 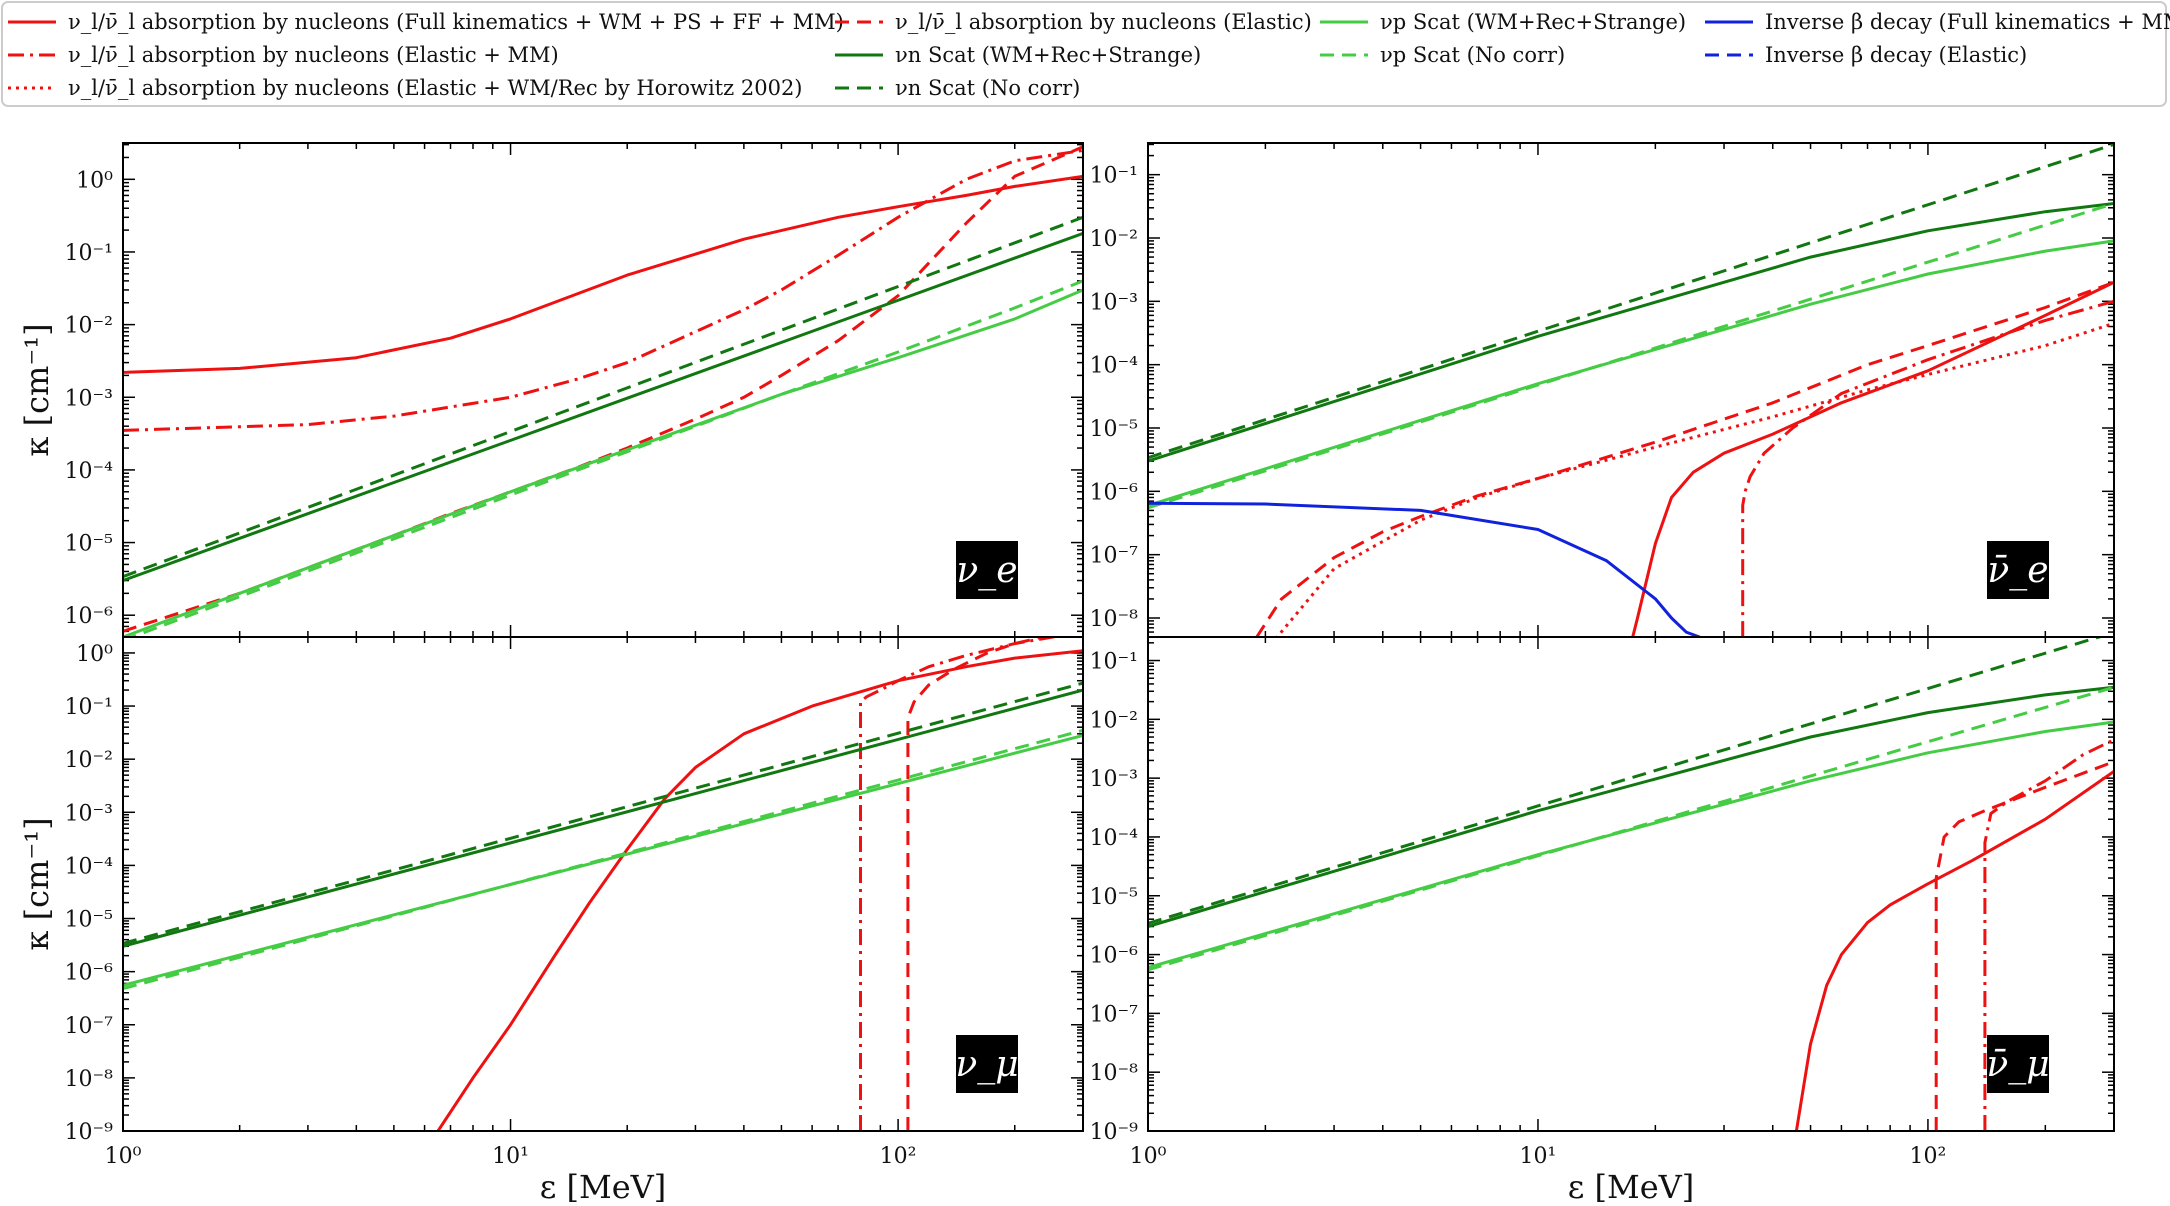 I want to click on y-tick-label: 10⁻⁹, so click(x=1114, y=1132).